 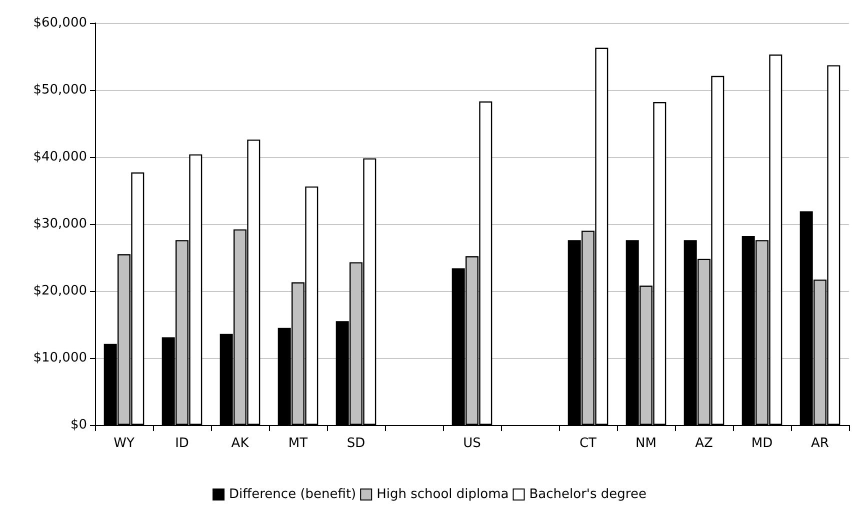 I want to click on x-tick-label: MT, so click(x=298, y=443).